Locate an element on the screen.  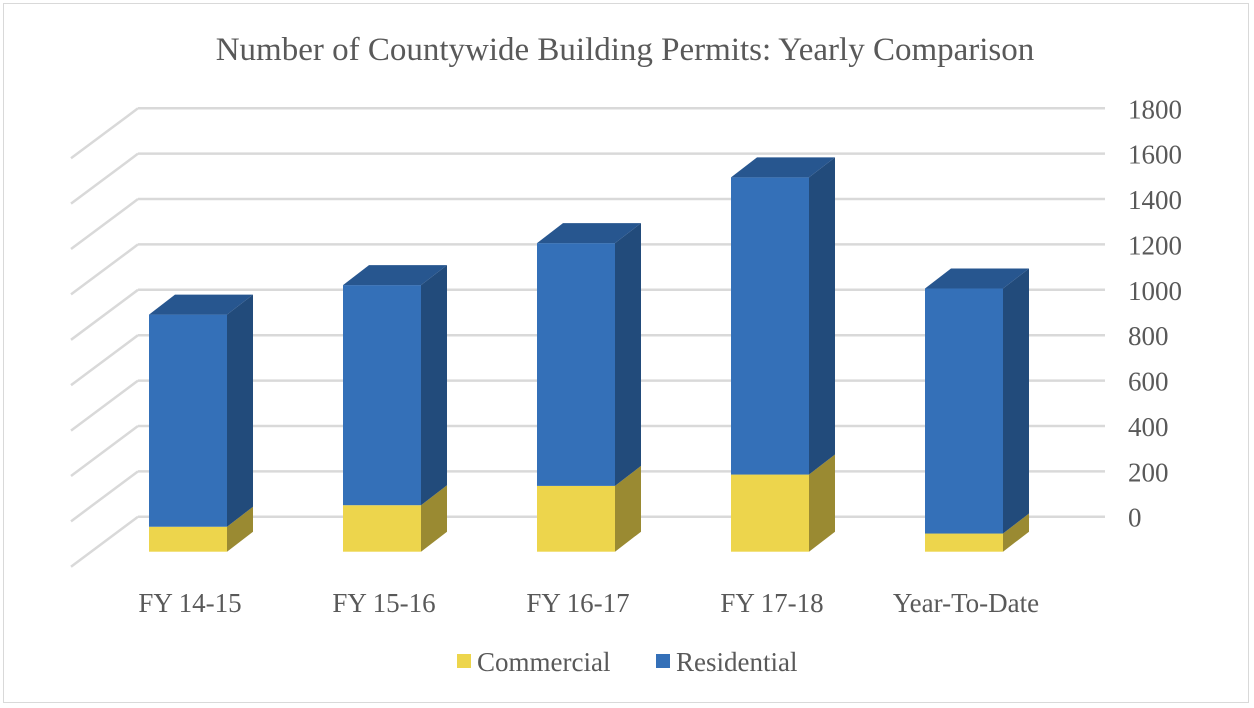
x-tick-label: FY 16-17 is located at coordinates (577, 603).